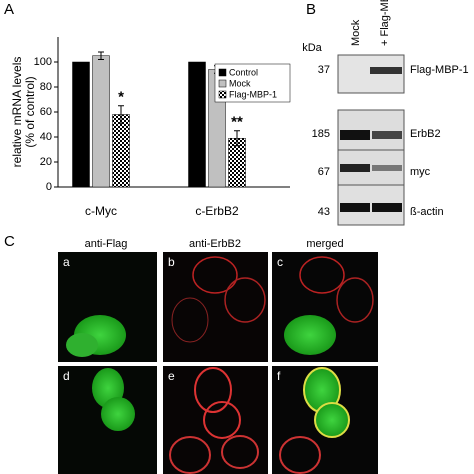 The image size is (474, 474). I want to click on lane-label: Mock, so click(356, 32).